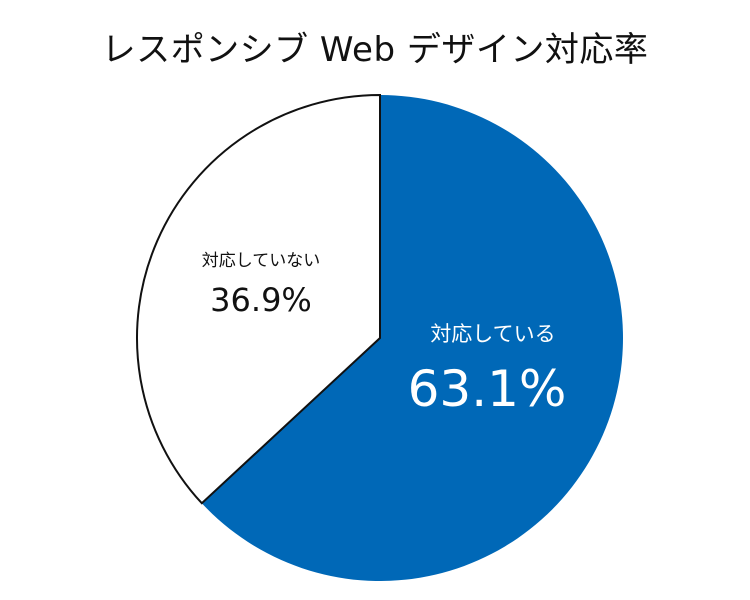 The image size is (750, 600). What do you see at coordinates (261, 300) in the screenshot?
I see `slice-value-not-responsive: 36.9%` at bounding box center [261, 300].